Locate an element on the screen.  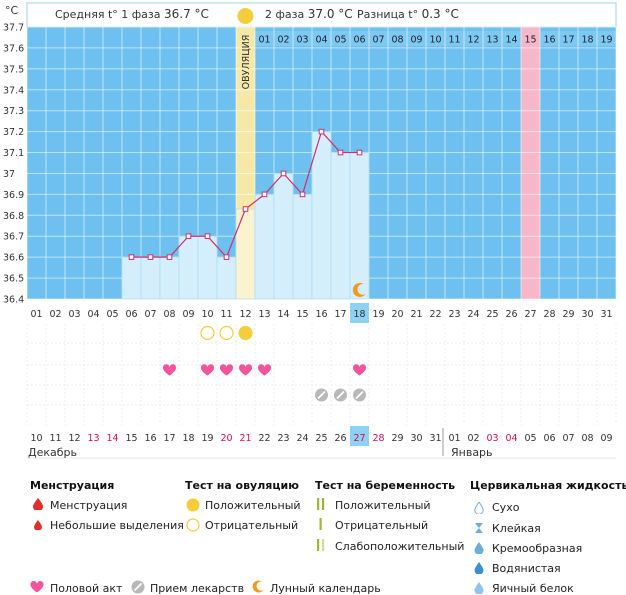
pregnancy-positive-icon is located at coordinates (321, 504).